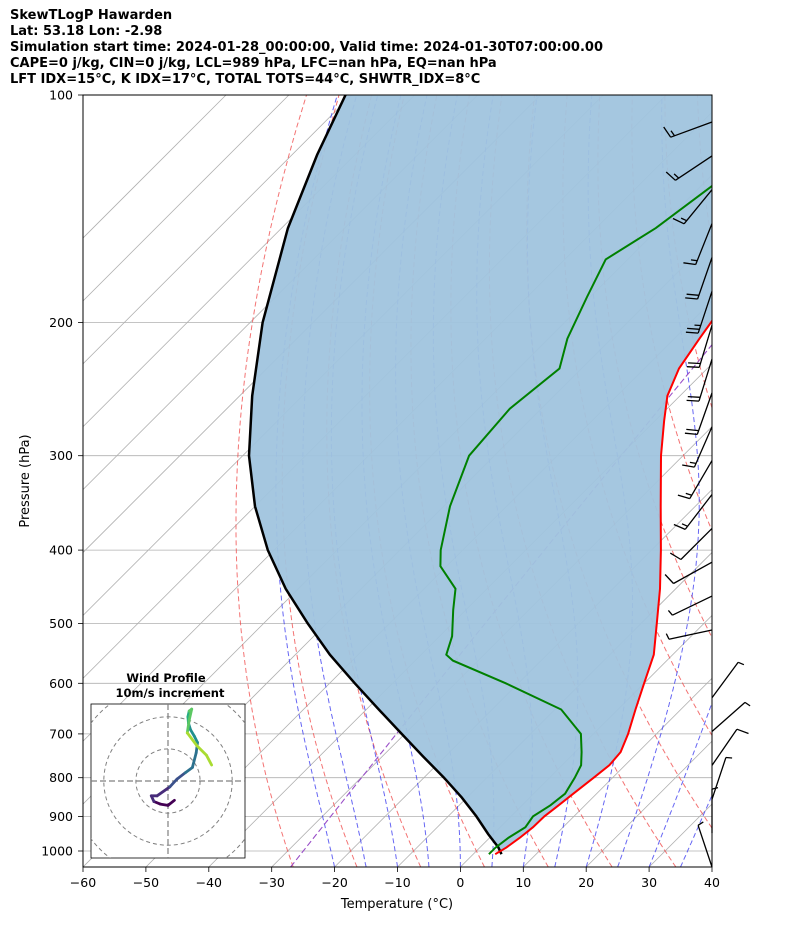 The image size is (794, 937). I want to click on x-tick-label: −30, so click(272, 882).